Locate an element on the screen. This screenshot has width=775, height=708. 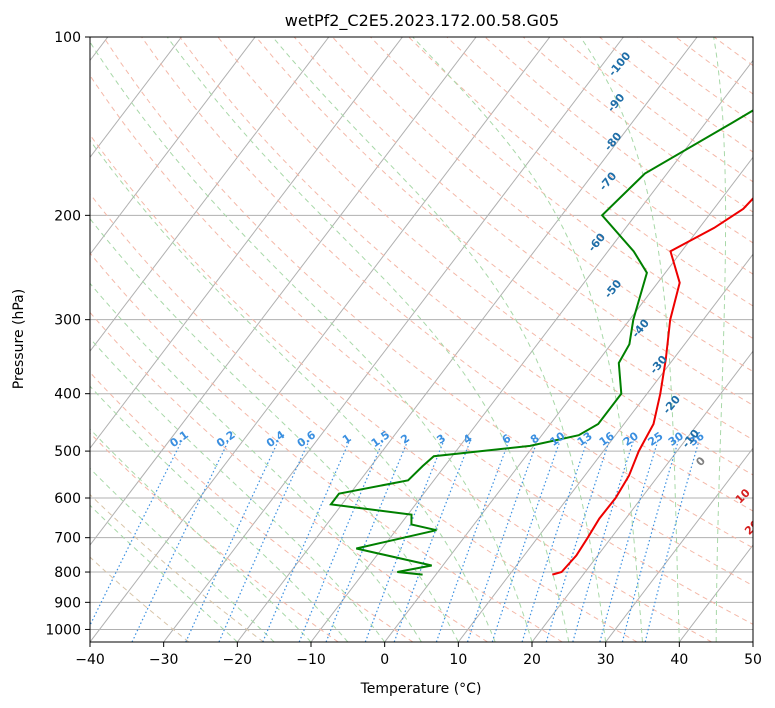
x-axis: −40 −30 −20 −10 0 10 20 30 40 50 is located at coordinates (418, 655).